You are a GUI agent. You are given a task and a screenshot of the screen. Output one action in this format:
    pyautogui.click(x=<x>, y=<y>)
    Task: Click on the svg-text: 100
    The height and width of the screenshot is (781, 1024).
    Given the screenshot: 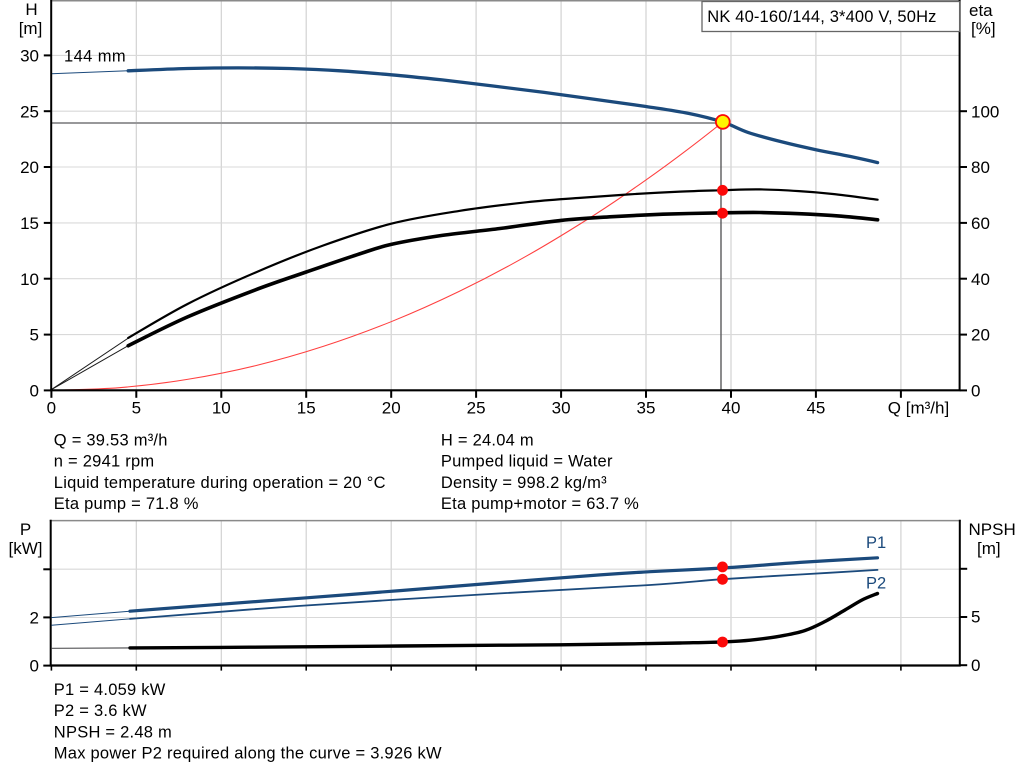 What is the action you would take?
    pyautogui.click(x=985, y=111)
    